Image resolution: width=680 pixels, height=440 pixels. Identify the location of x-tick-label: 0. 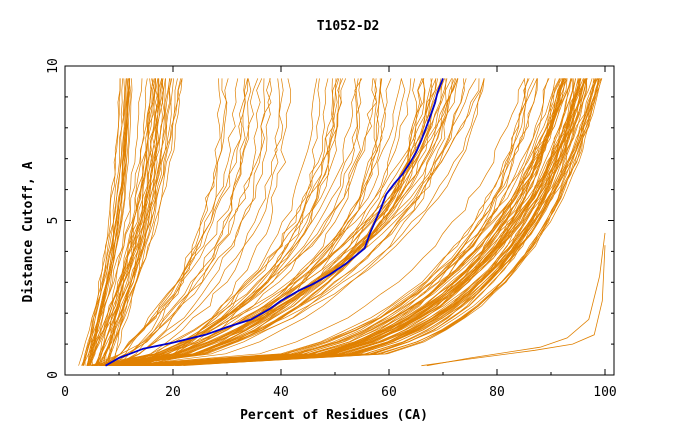
(65, 392).